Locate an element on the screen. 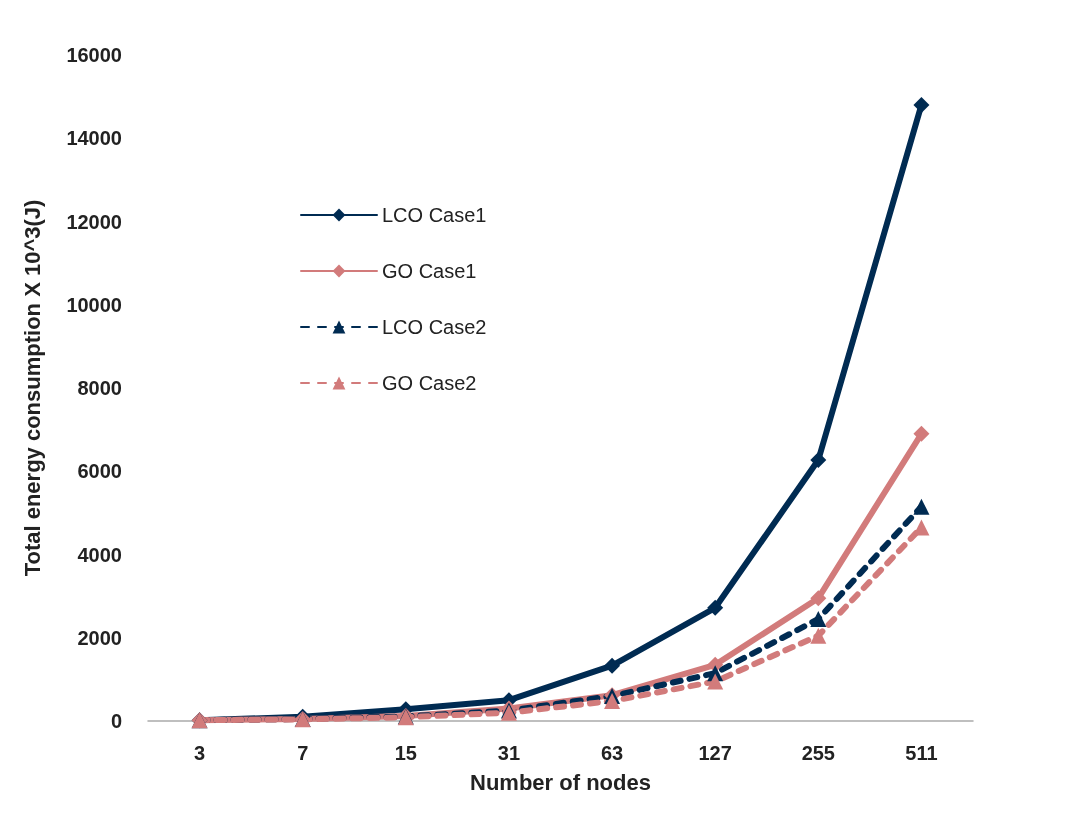 The height and width of the screenshot is (813, 1088). y-tick-label: 10000 is located at coordinates (94, 304).